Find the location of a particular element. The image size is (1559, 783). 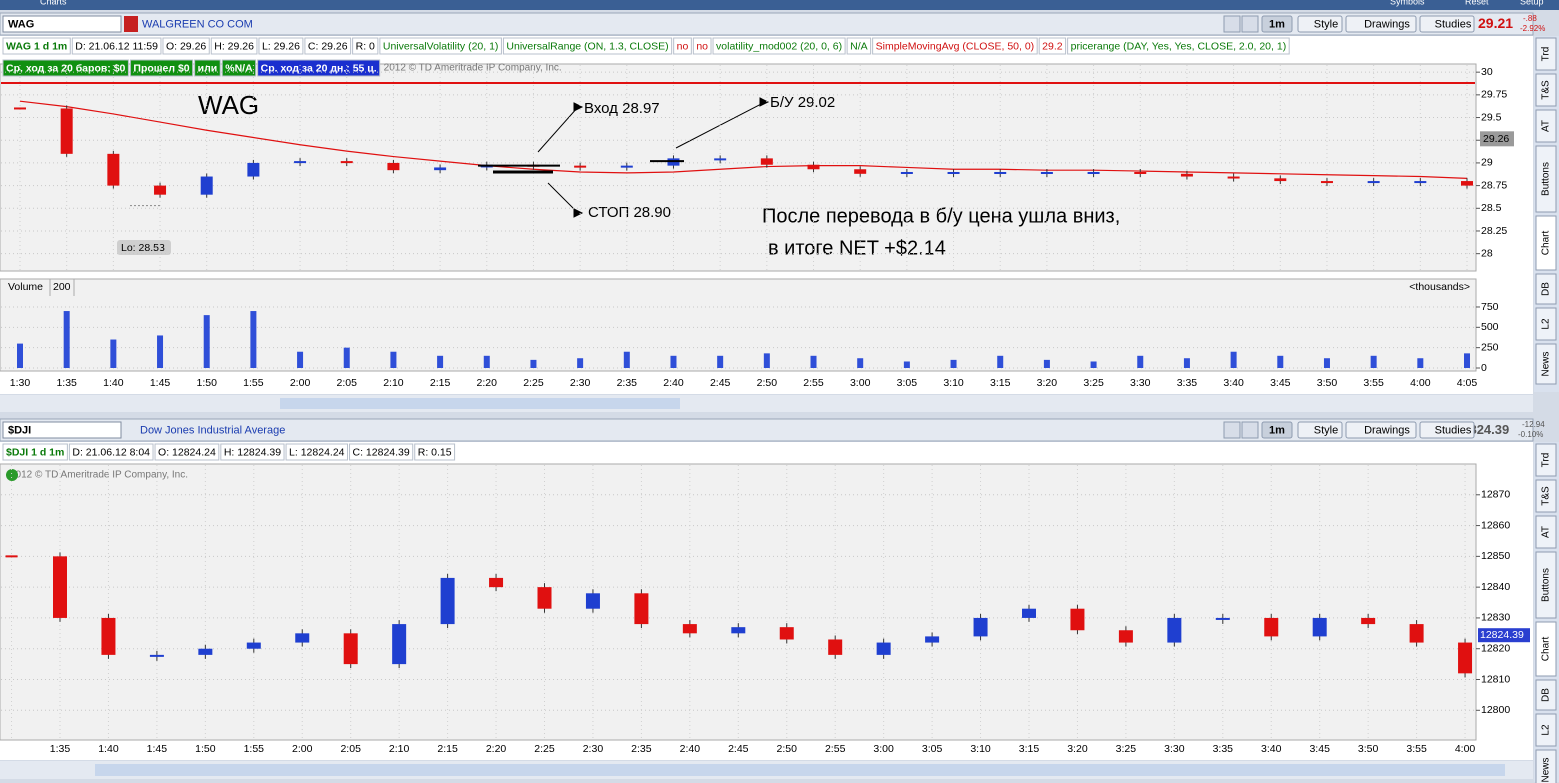

x-tick-label: 3:15 is located at coordinates (1000, 383).